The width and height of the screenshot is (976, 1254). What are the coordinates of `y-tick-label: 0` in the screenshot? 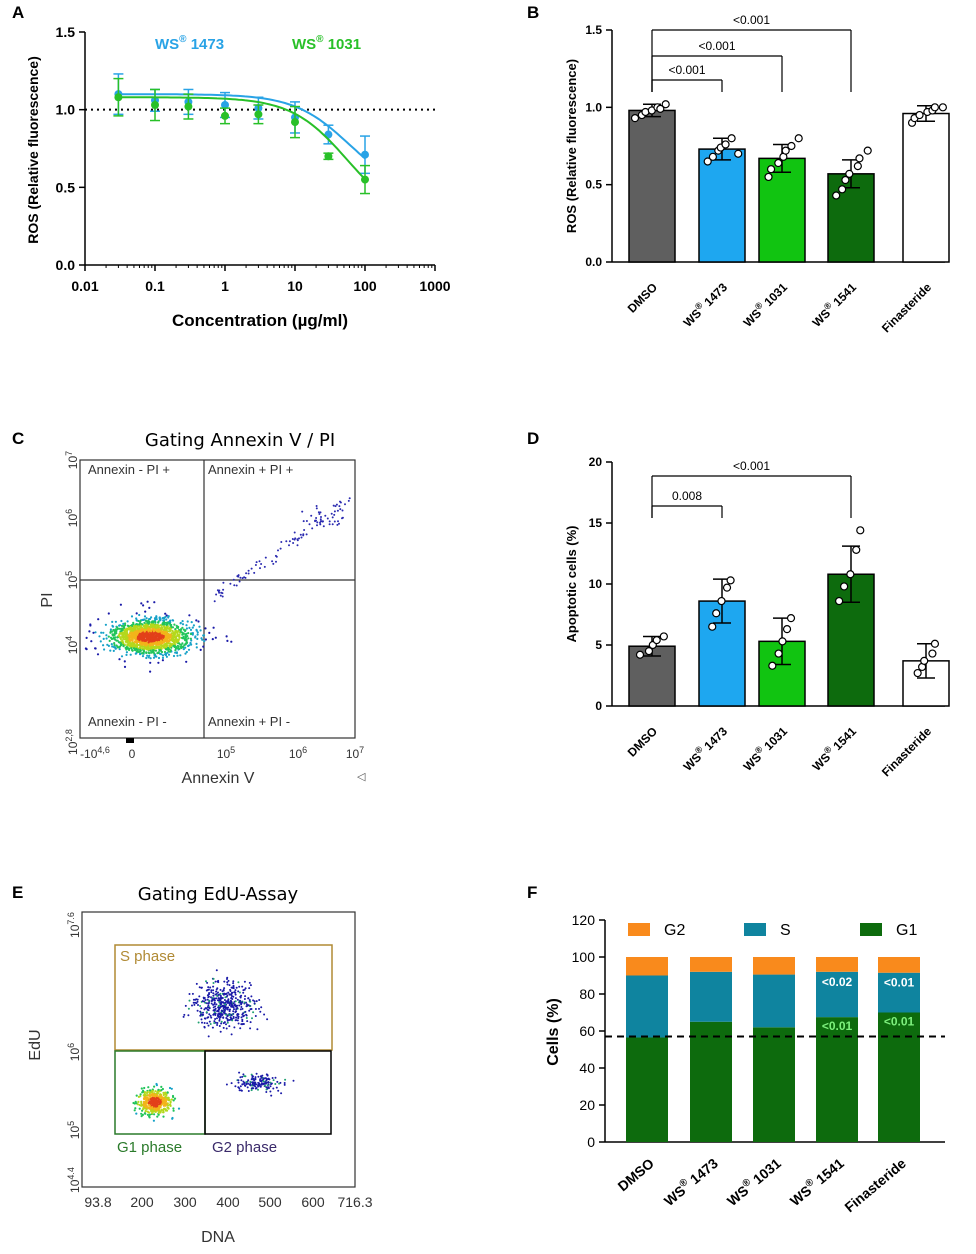 It's located at (591, 1142).